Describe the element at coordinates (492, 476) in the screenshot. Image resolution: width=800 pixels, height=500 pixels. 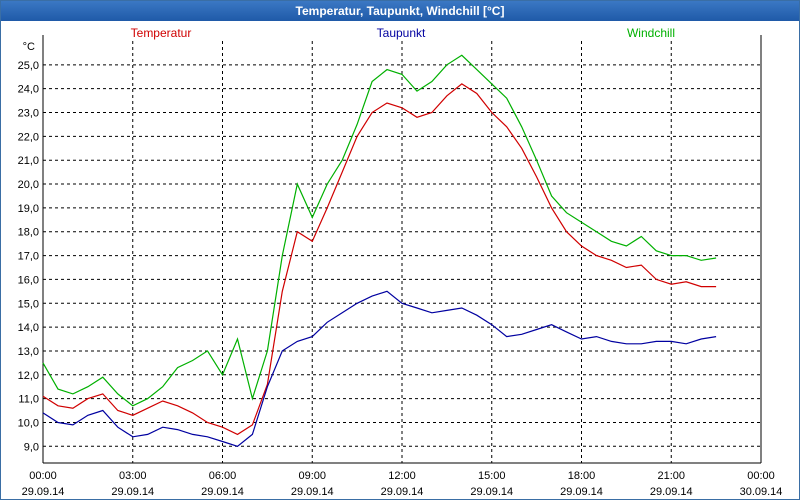
I see `x-tick-time: 15:00` at that location.